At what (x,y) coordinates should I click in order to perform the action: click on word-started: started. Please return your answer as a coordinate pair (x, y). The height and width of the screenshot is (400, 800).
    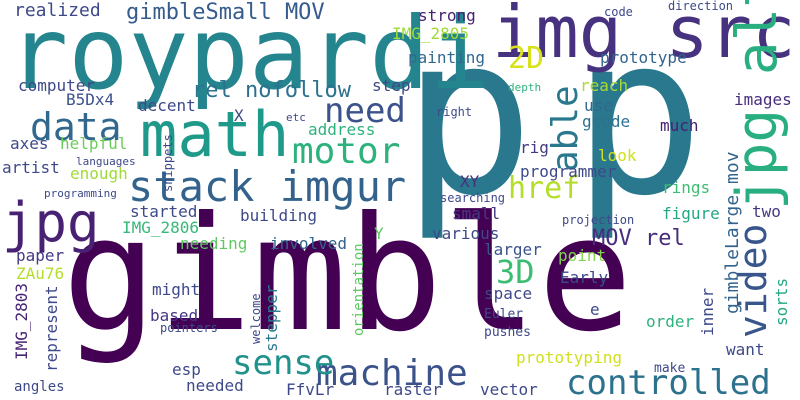
    Looking at the image, I should click on (164, 211).